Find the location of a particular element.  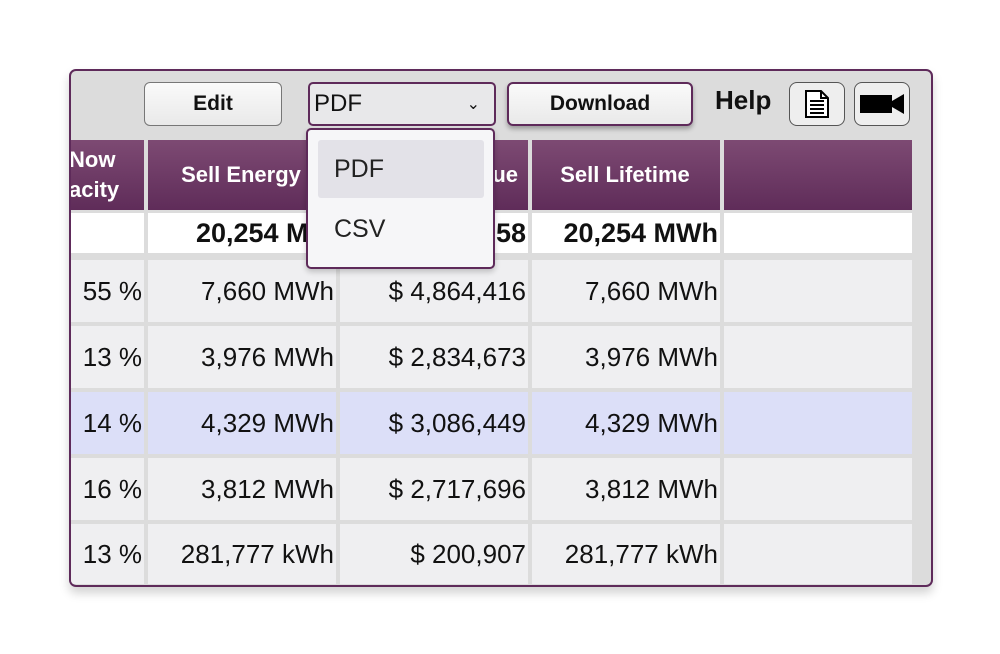

table-cell: 14 % is located at coordinates (107, 423).